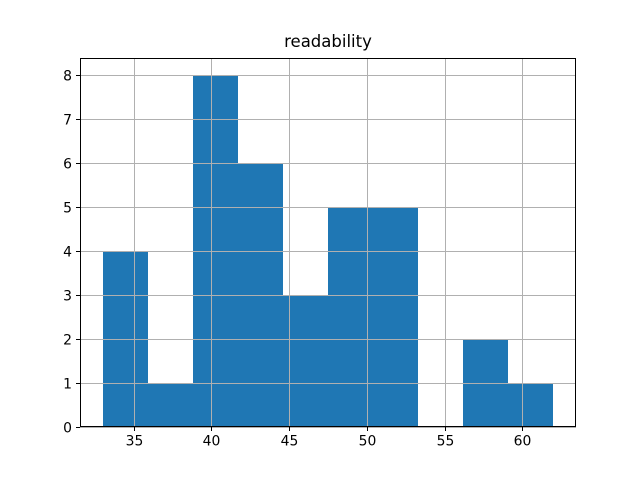 The height and width of the screenshot is (480, 640). I want to click on y-tick-label: 0, so click(67, 429).